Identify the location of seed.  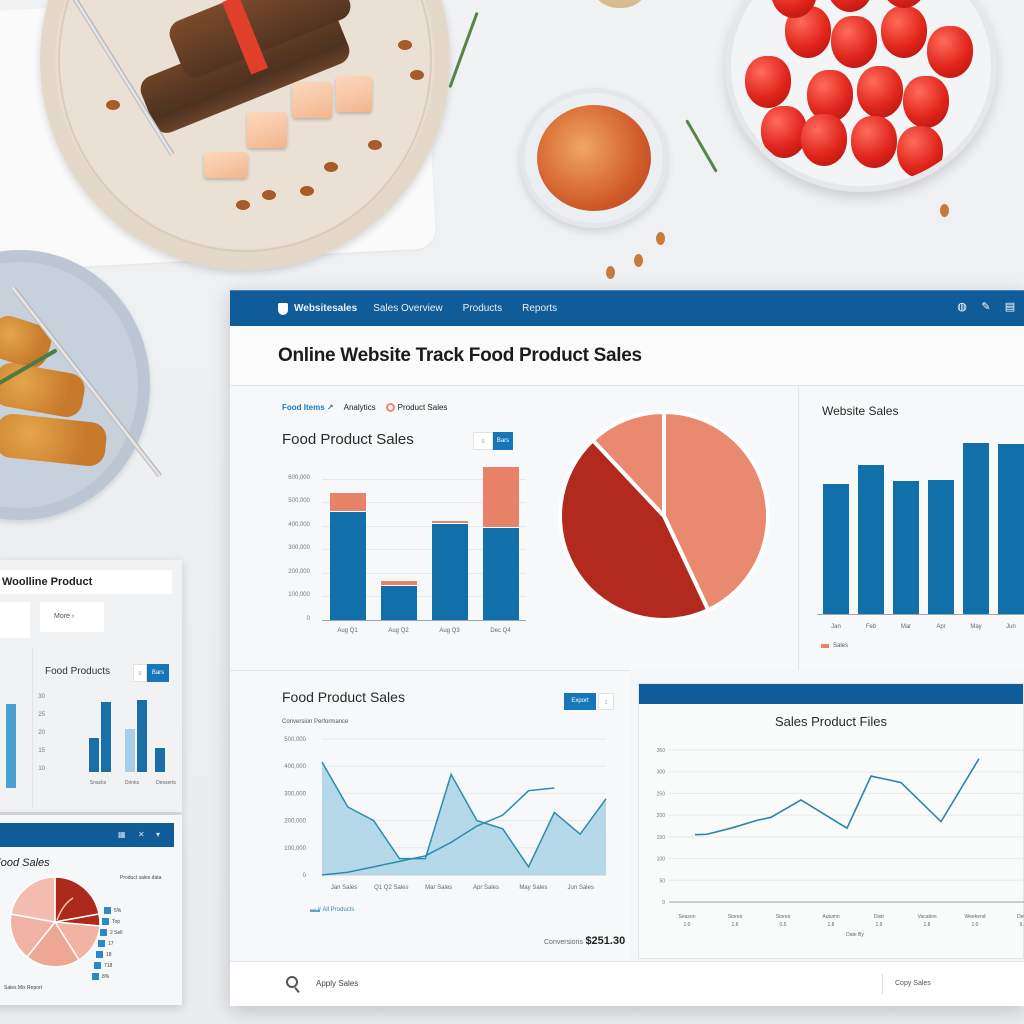
(610, 272).